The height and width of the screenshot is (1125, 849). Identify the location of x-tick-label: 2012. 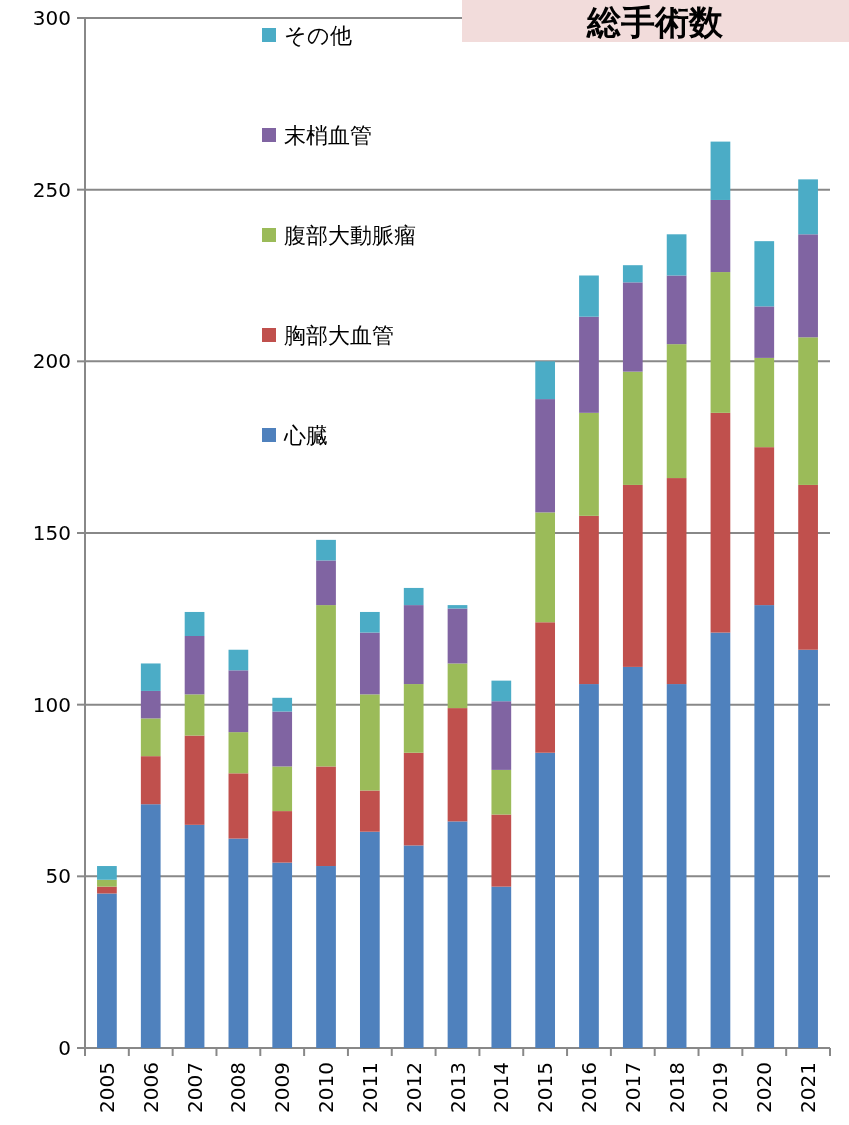
(413, 1087).